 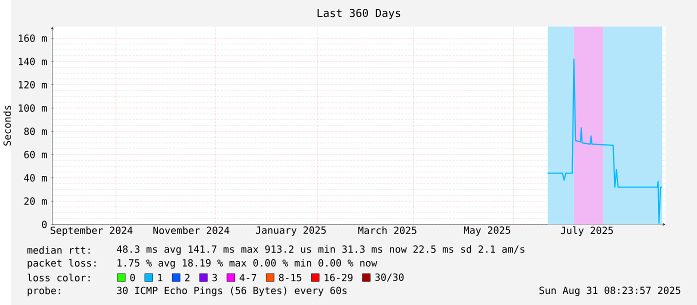 I want to click on y-tick-label: 0, so click(x=44, y=224).